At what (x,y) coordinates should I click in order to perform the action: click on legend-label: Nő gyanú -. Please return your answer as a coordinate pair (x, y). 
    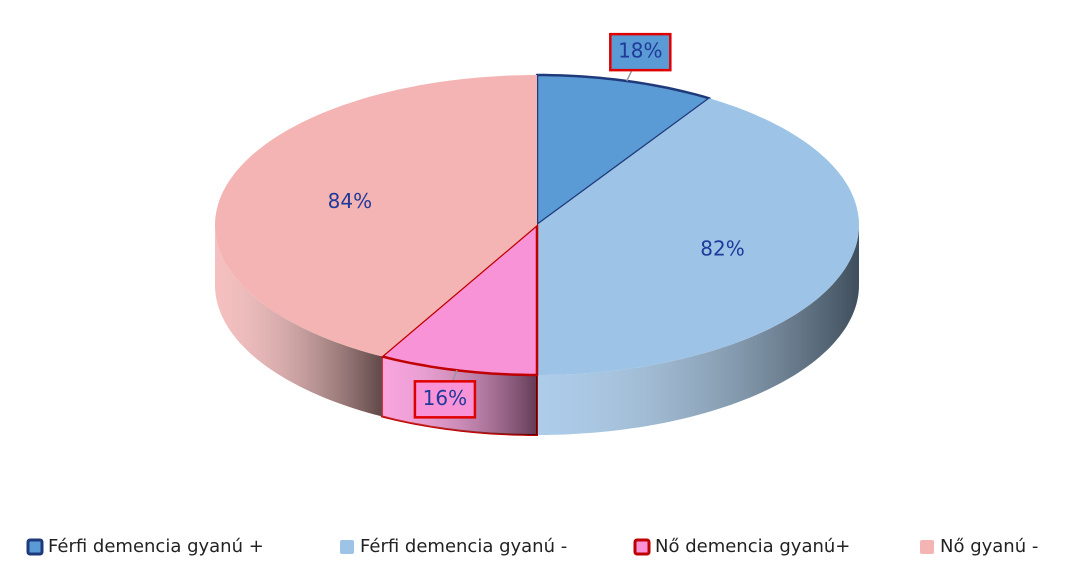
    Looking at the image, I should click on (989, 546).